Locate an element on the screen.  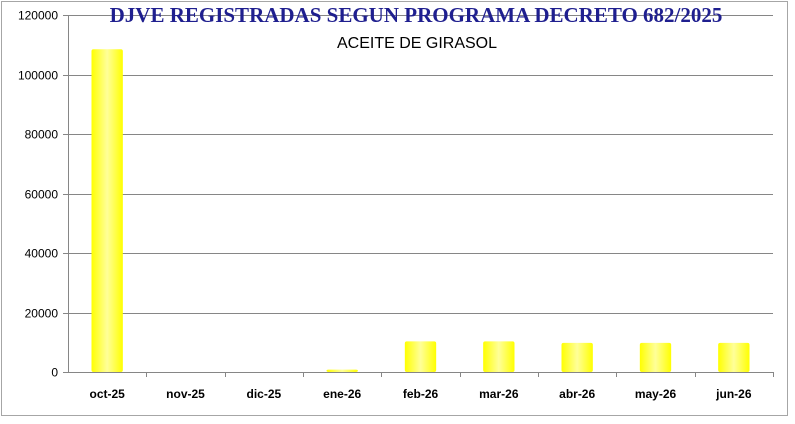
x-tick-label-mar-26: mar-26 is located at coordinates (499, 394).